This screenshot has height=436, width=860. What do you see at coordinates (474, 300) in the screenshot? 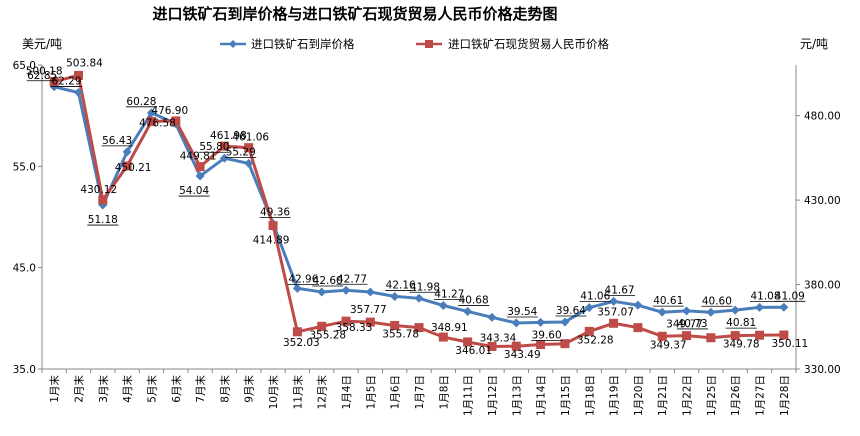
I see `data-label-0: 40.68` at bounding box center [474, 300].